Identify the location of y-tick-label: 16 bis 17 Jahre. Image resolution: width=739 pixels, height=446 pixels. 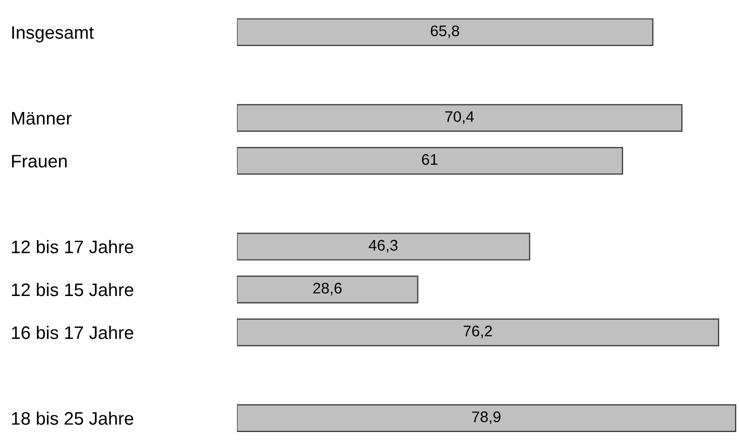
(73, 333).